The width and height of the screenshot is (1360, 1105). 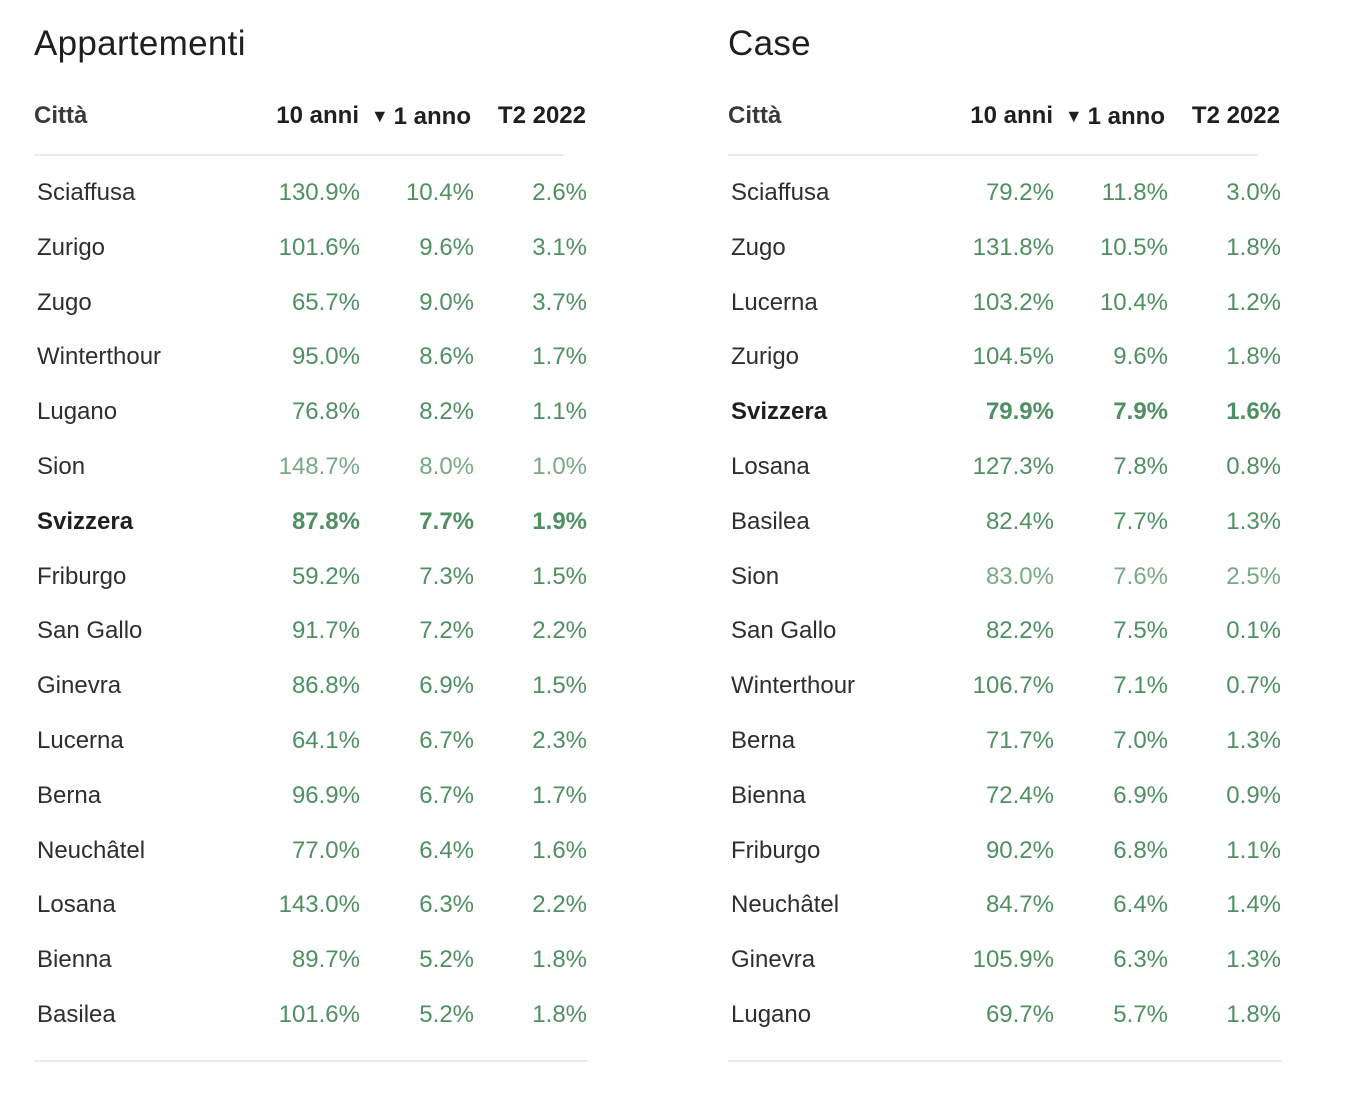 I want to click on row-city-ginevra: Ginevra, so click(x=79, y=685).